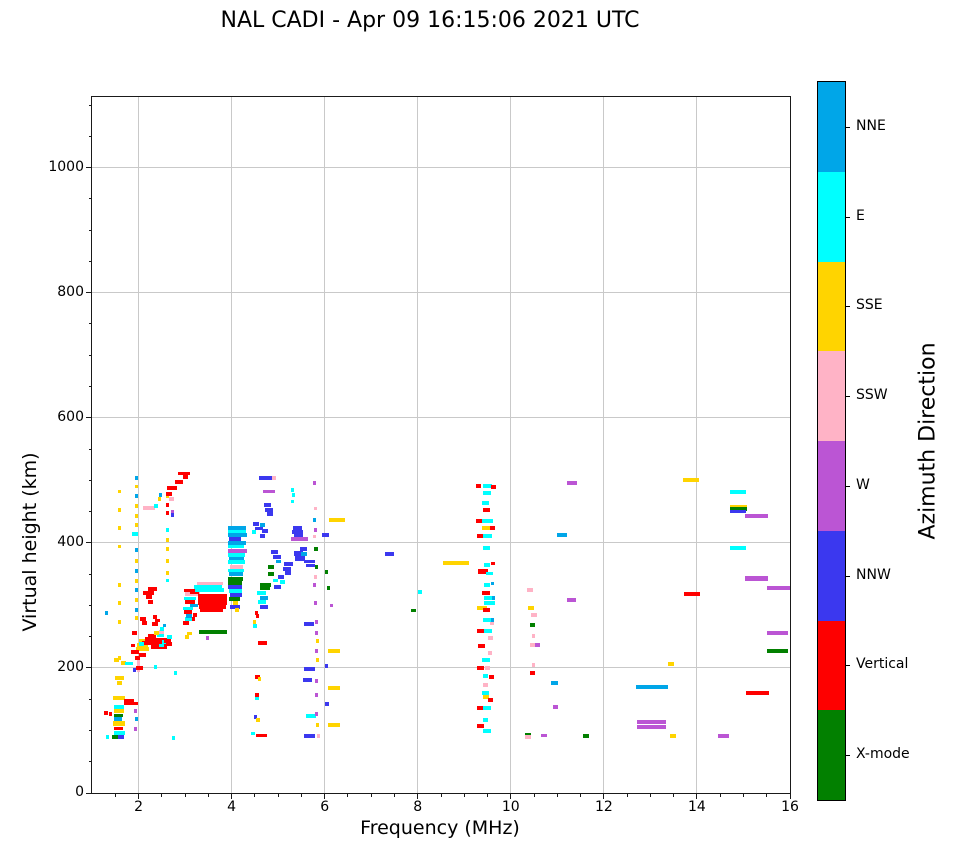 This screenshot has width=958, height=857. I want to click on y-axis-label: Virtual height (km), so click(30, 542).